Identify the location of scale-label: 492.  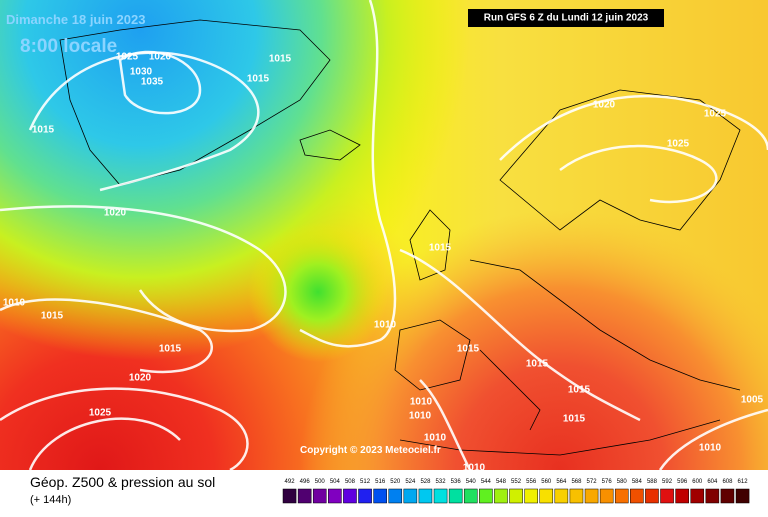
(290, 482).